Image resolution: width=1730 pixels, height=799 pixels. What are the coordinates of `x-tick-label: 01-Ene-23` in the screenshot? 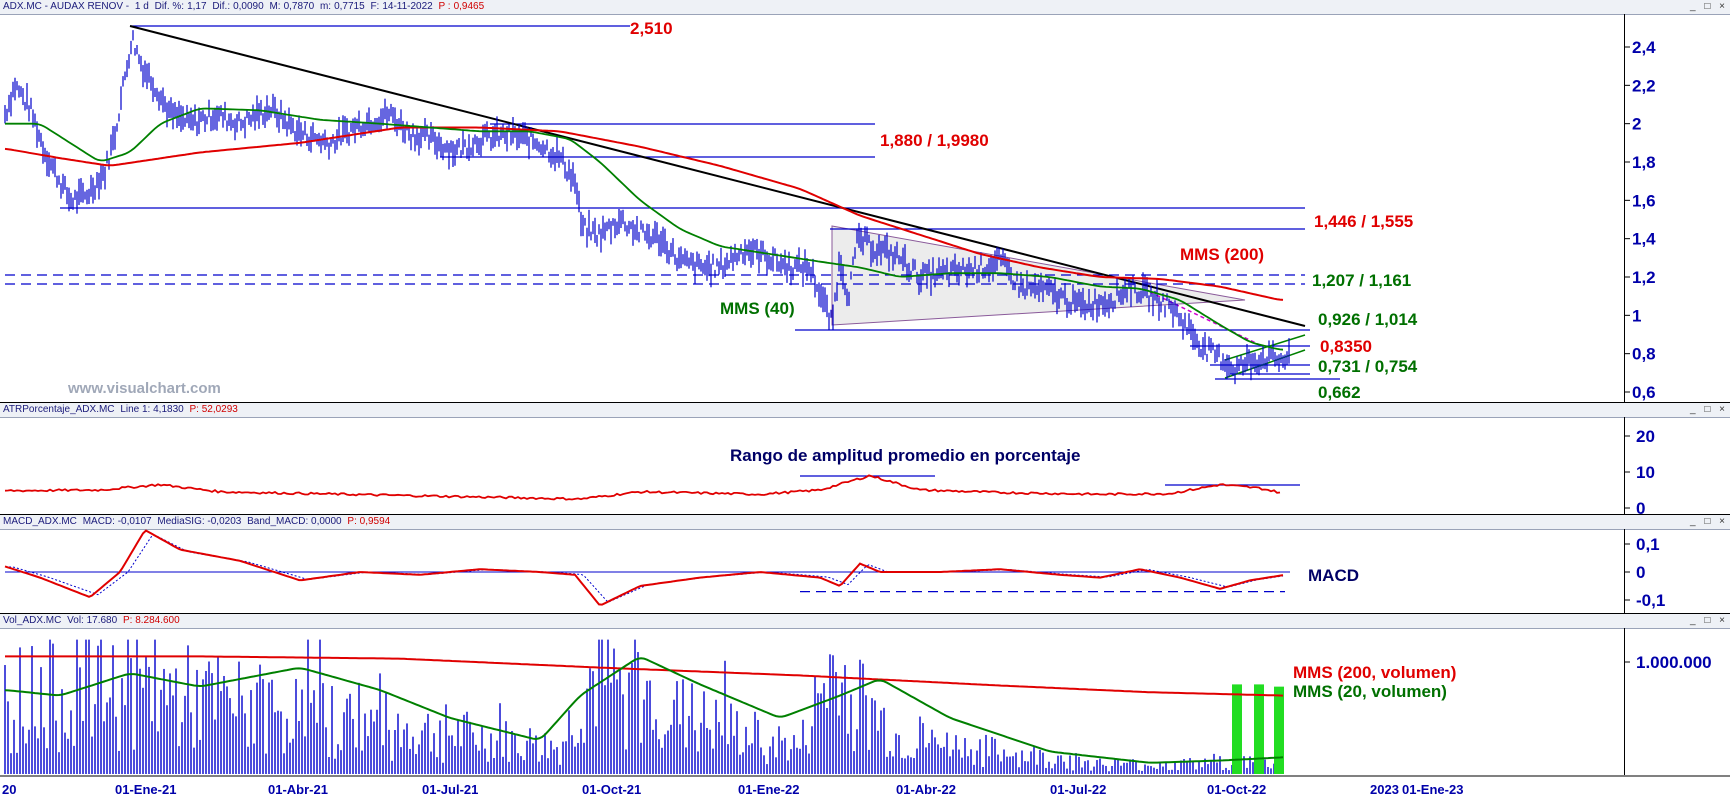 It's located at (1432, 789).